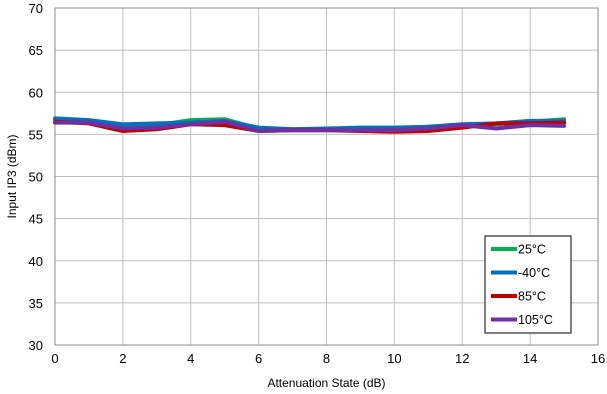 Image resolution: width=607 pixels, height=394 pixels. Describe the element at coordinates (36, 345) in the screenshot. I see `y-tick-label: 30` at that location.